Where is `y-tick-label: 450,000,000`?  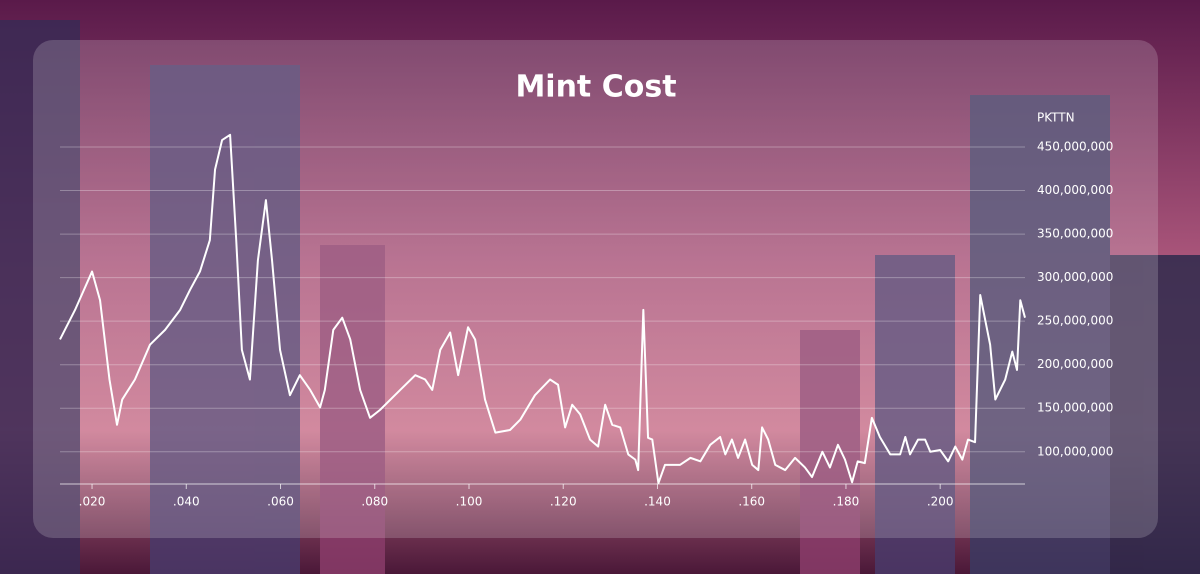 y-tick-label: 450,000,000 is located at coordinates (1075, 147).